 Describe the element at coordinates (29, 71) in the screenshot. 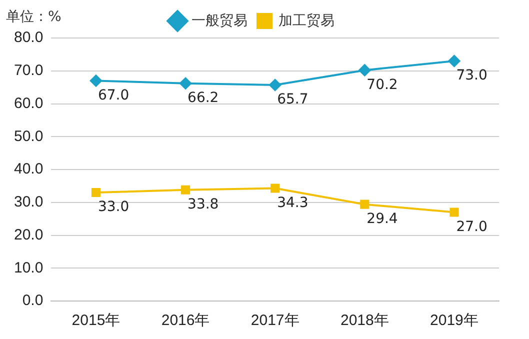

I see `y-tick-label: 70.0` at that location.